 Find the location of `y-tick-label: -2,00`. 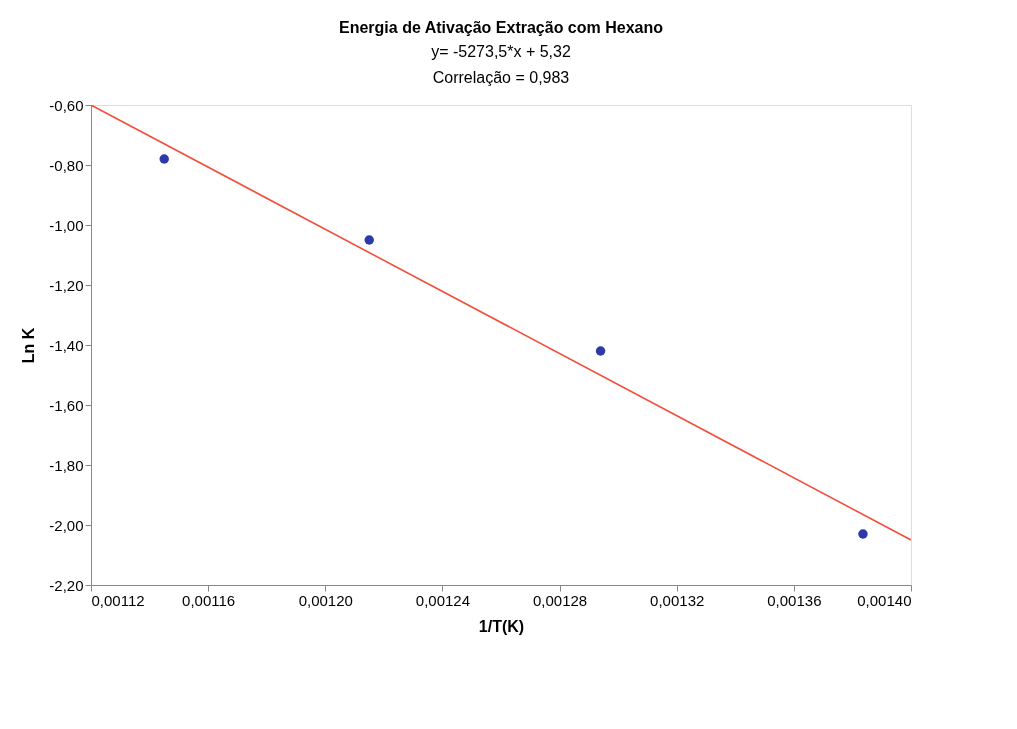

y-tick-label: -2,00 is located at coordinates (66, 525).